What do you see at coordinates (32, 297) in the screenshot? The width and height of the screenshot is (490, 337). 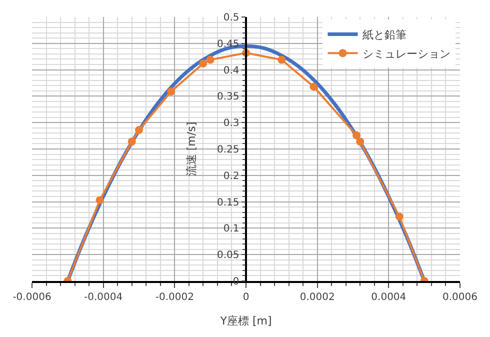 I see `x-tick-label: -0.0006` at bounding box center [32, 297].